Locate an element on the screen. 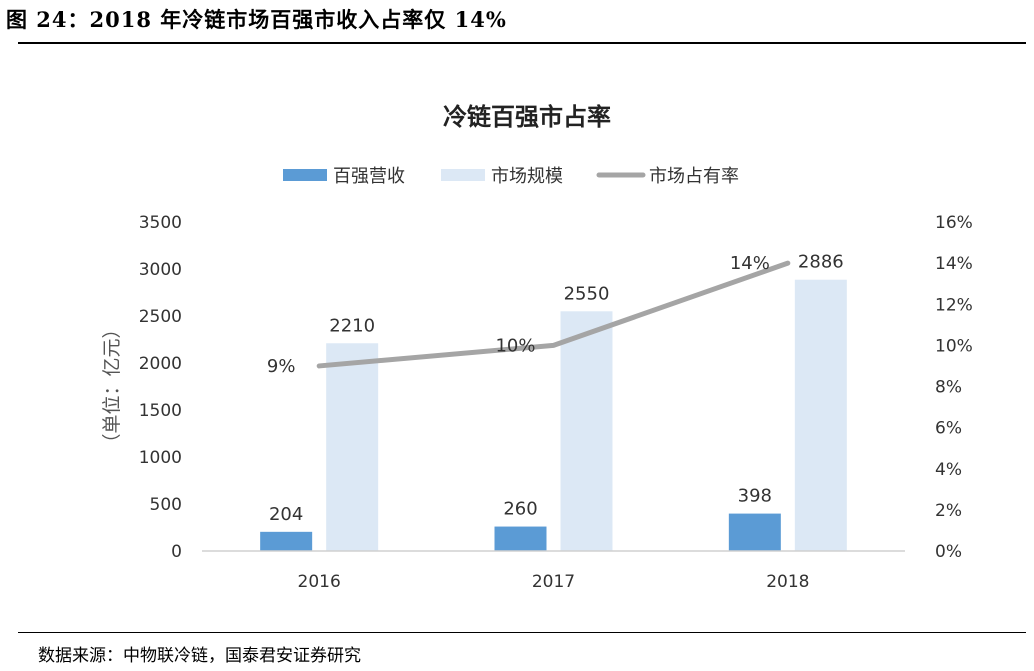 Image resolution: width=1034 pixels, height=671 pixels. share-line: 9% 10% 14% is located at coordinates (529, 315).